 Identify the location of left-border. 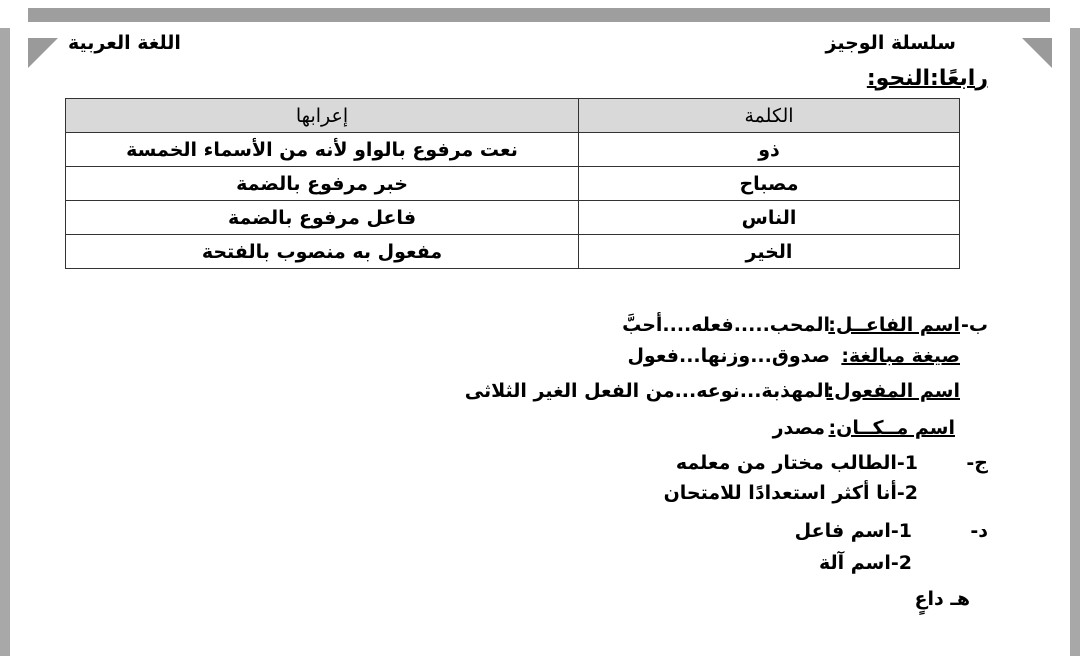
(5, 342).